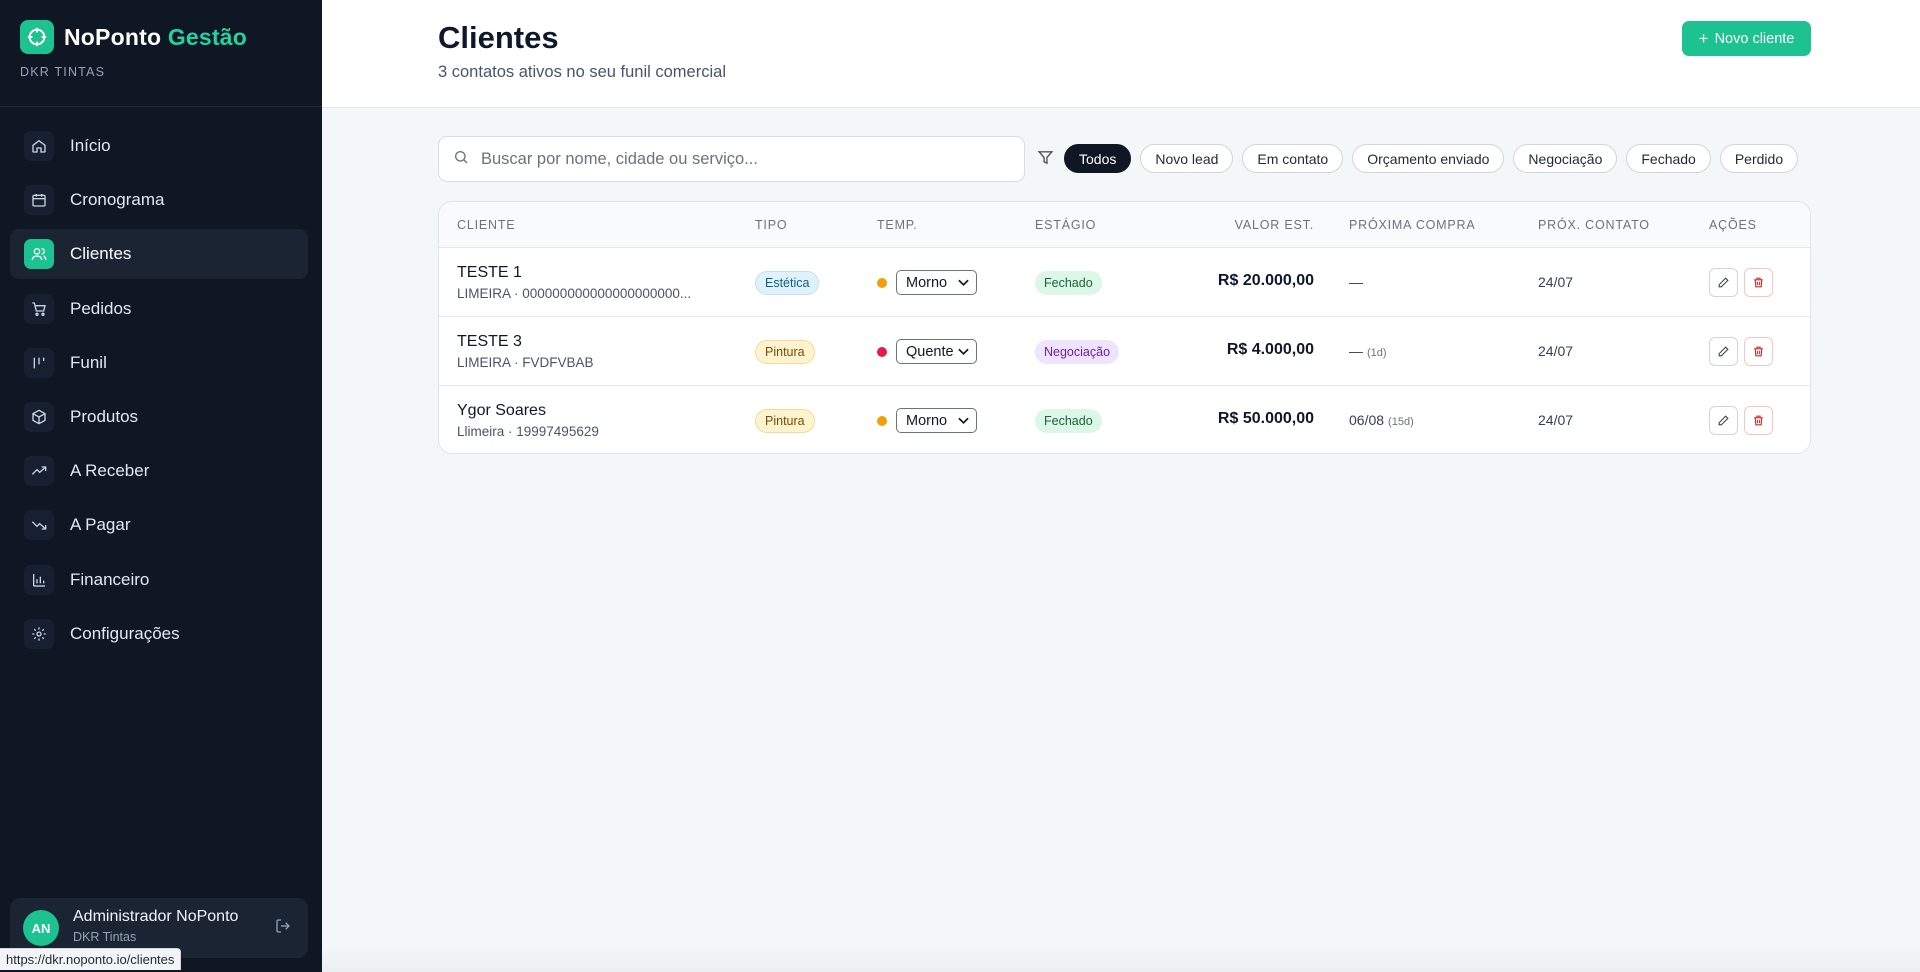  I want to click on filter-chip-negociacao: Negociação, so click(1565, 158).